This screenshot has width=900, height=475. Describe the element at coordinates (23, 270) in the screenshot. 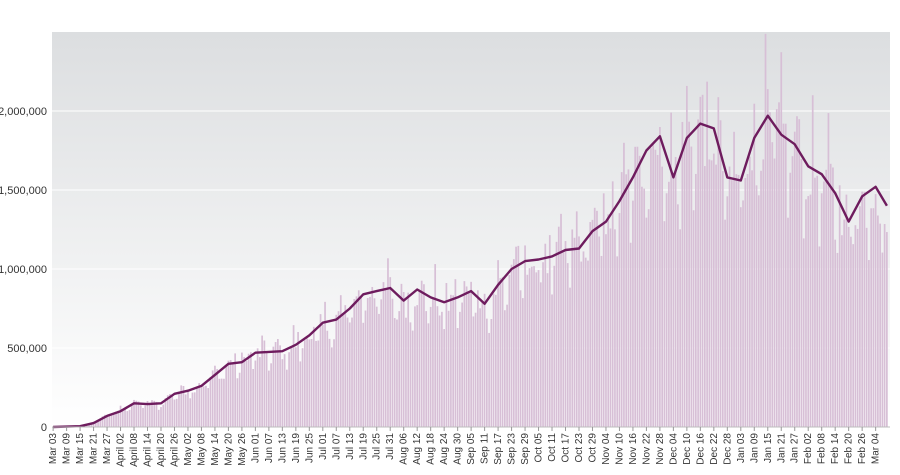

I see `y-axis: 0 500,000 1,000,000 1,500,000 2,000,000` at that location.